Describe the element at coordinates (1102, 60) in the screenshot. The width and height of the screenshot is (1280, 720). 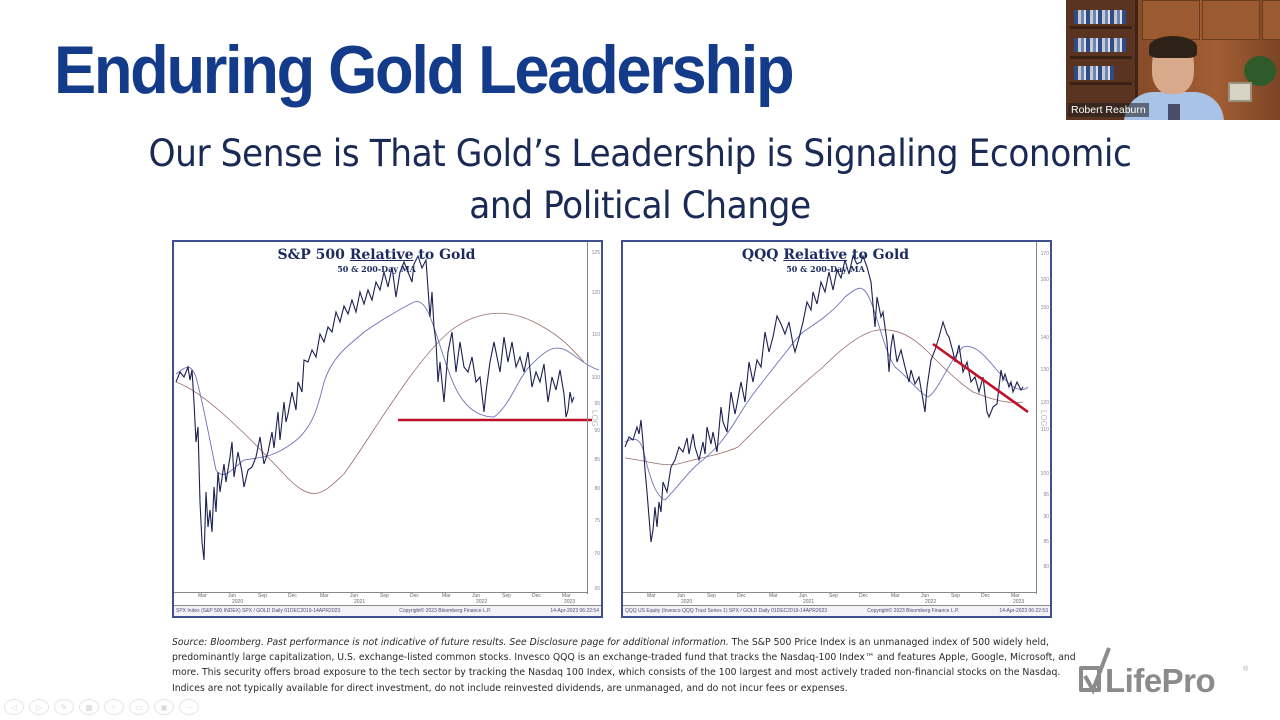
I see `bookshelf-background` at that location.